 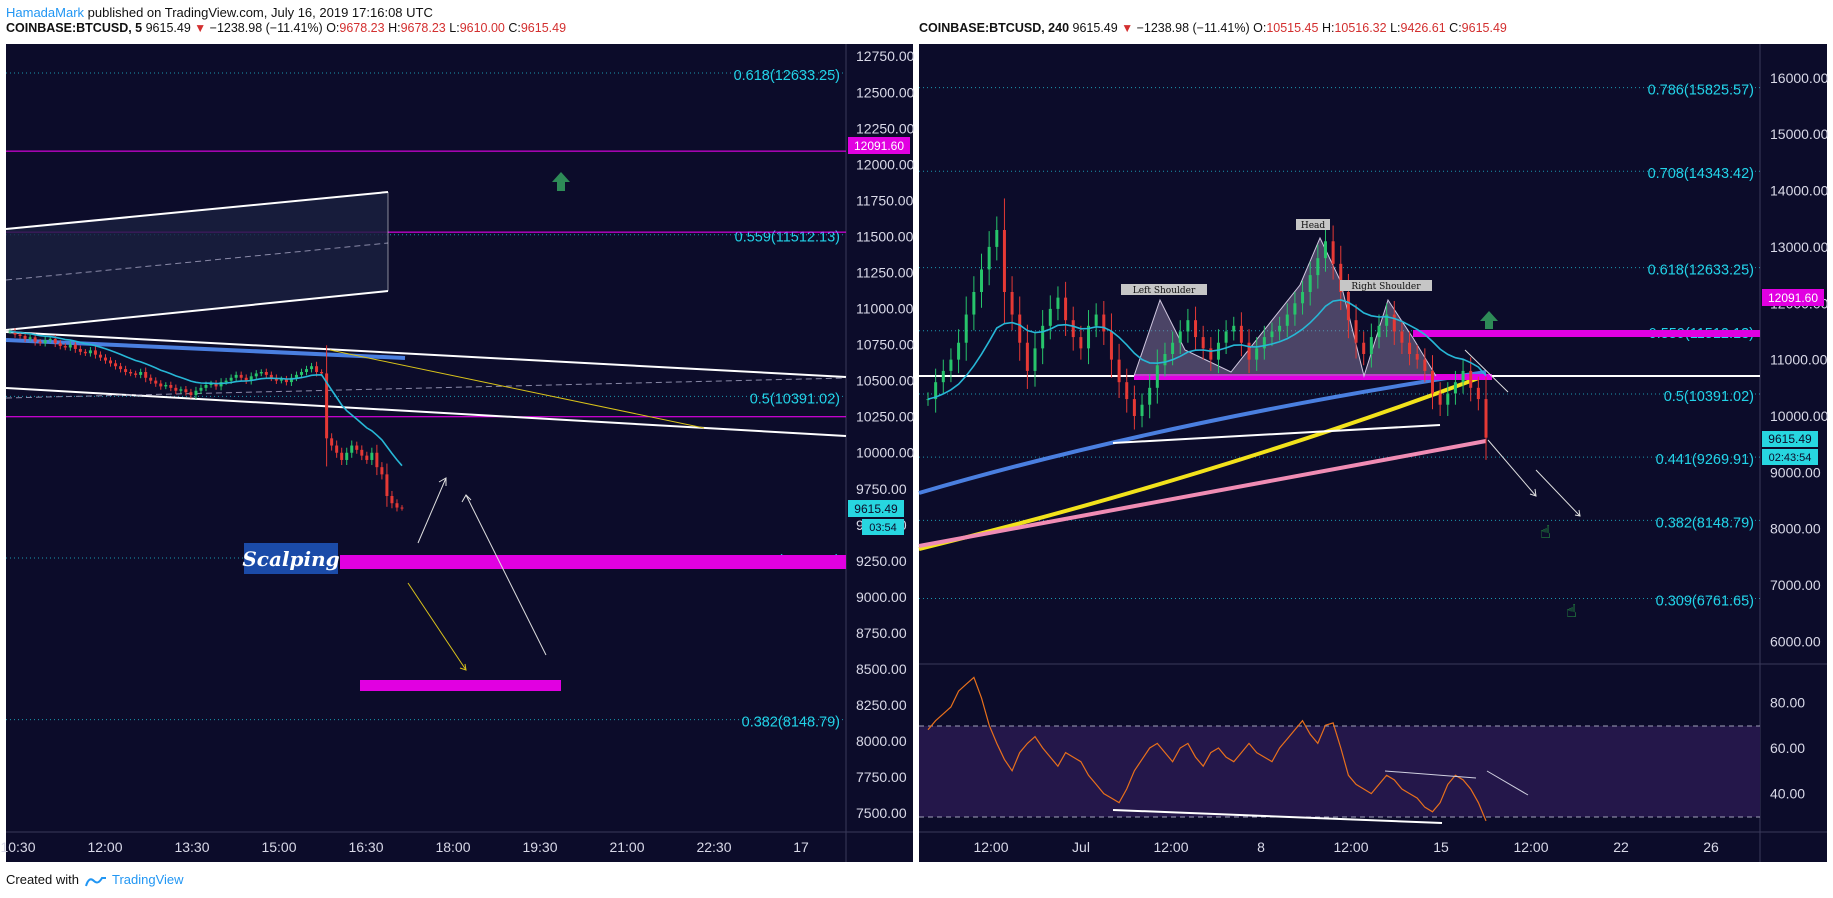 I want to click on price-tick-label: 12500.00, so click(x=885, y=92).